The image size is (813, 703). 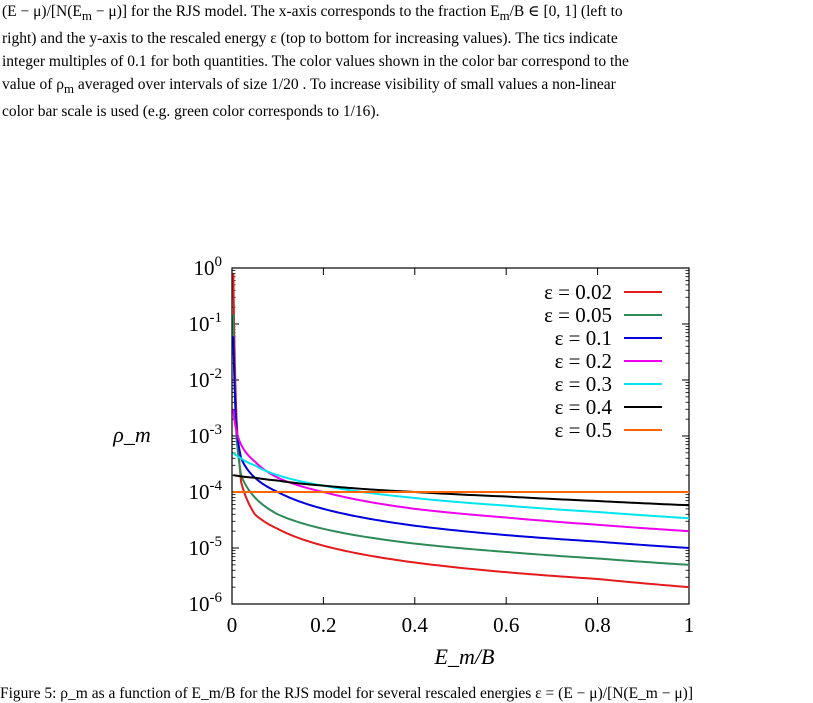 I want to click on y-tick-label: 10⁻³, so click(x=206, y=435).